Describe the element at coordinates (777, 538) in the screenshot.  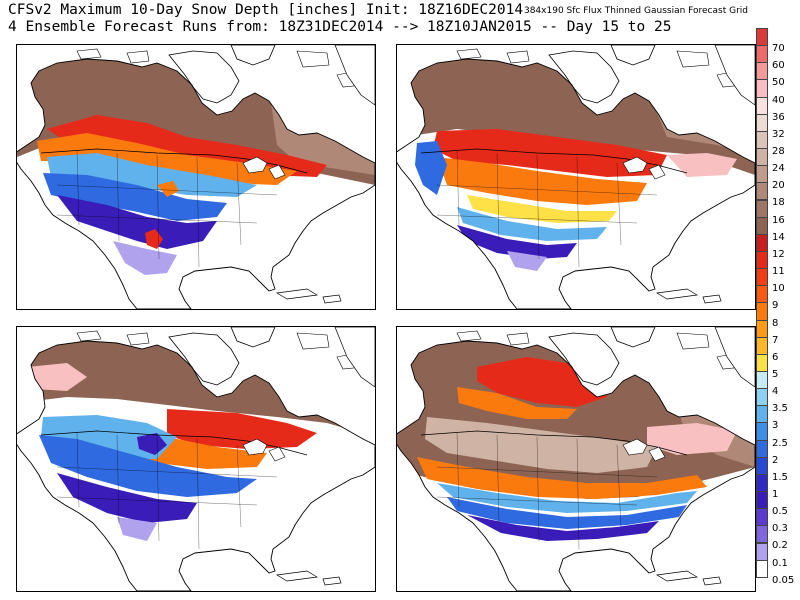
I see `legend-entry: 0.2` at that location.